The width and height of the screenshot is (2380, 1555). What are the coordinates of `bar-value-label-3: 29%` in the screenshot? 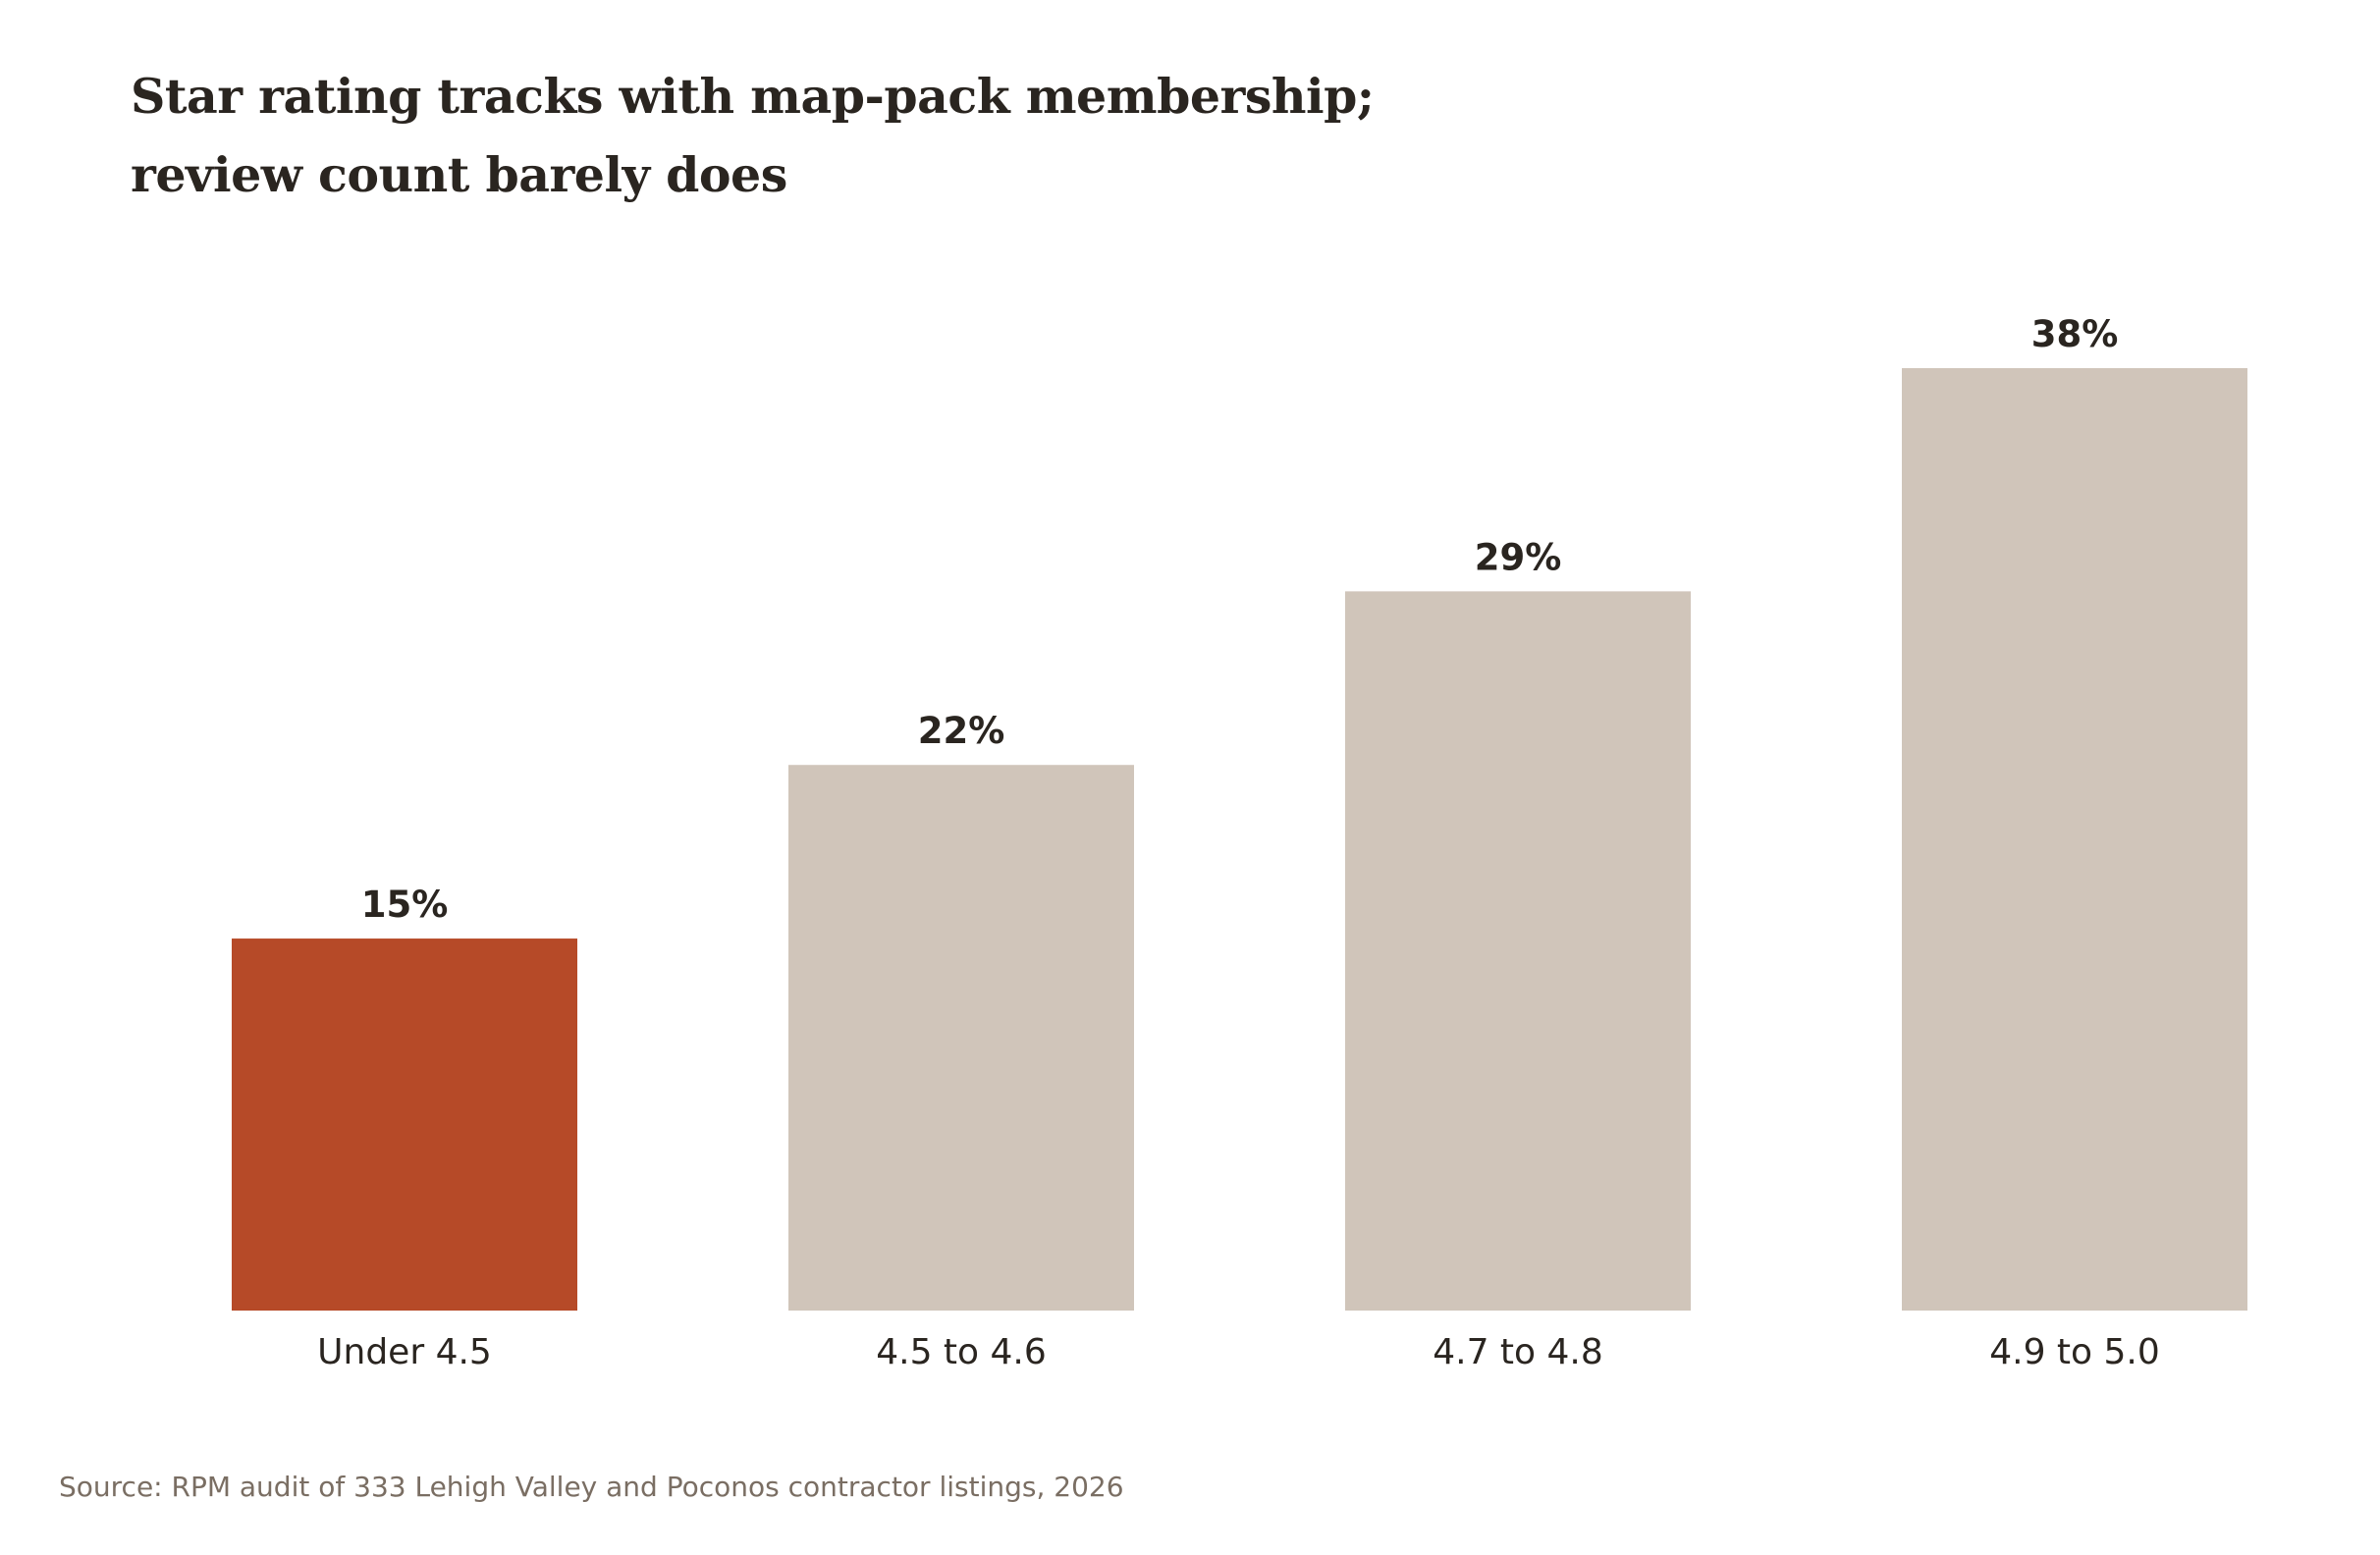 It's located at (1518, 557).